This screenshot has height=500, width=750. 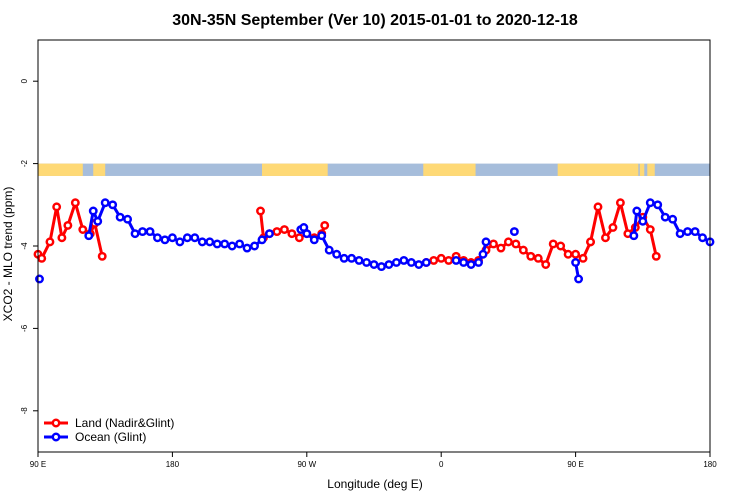 I want to click on legend: Land (Nadir&Glint)Ocean (Glint), so click(x=109, y=430).